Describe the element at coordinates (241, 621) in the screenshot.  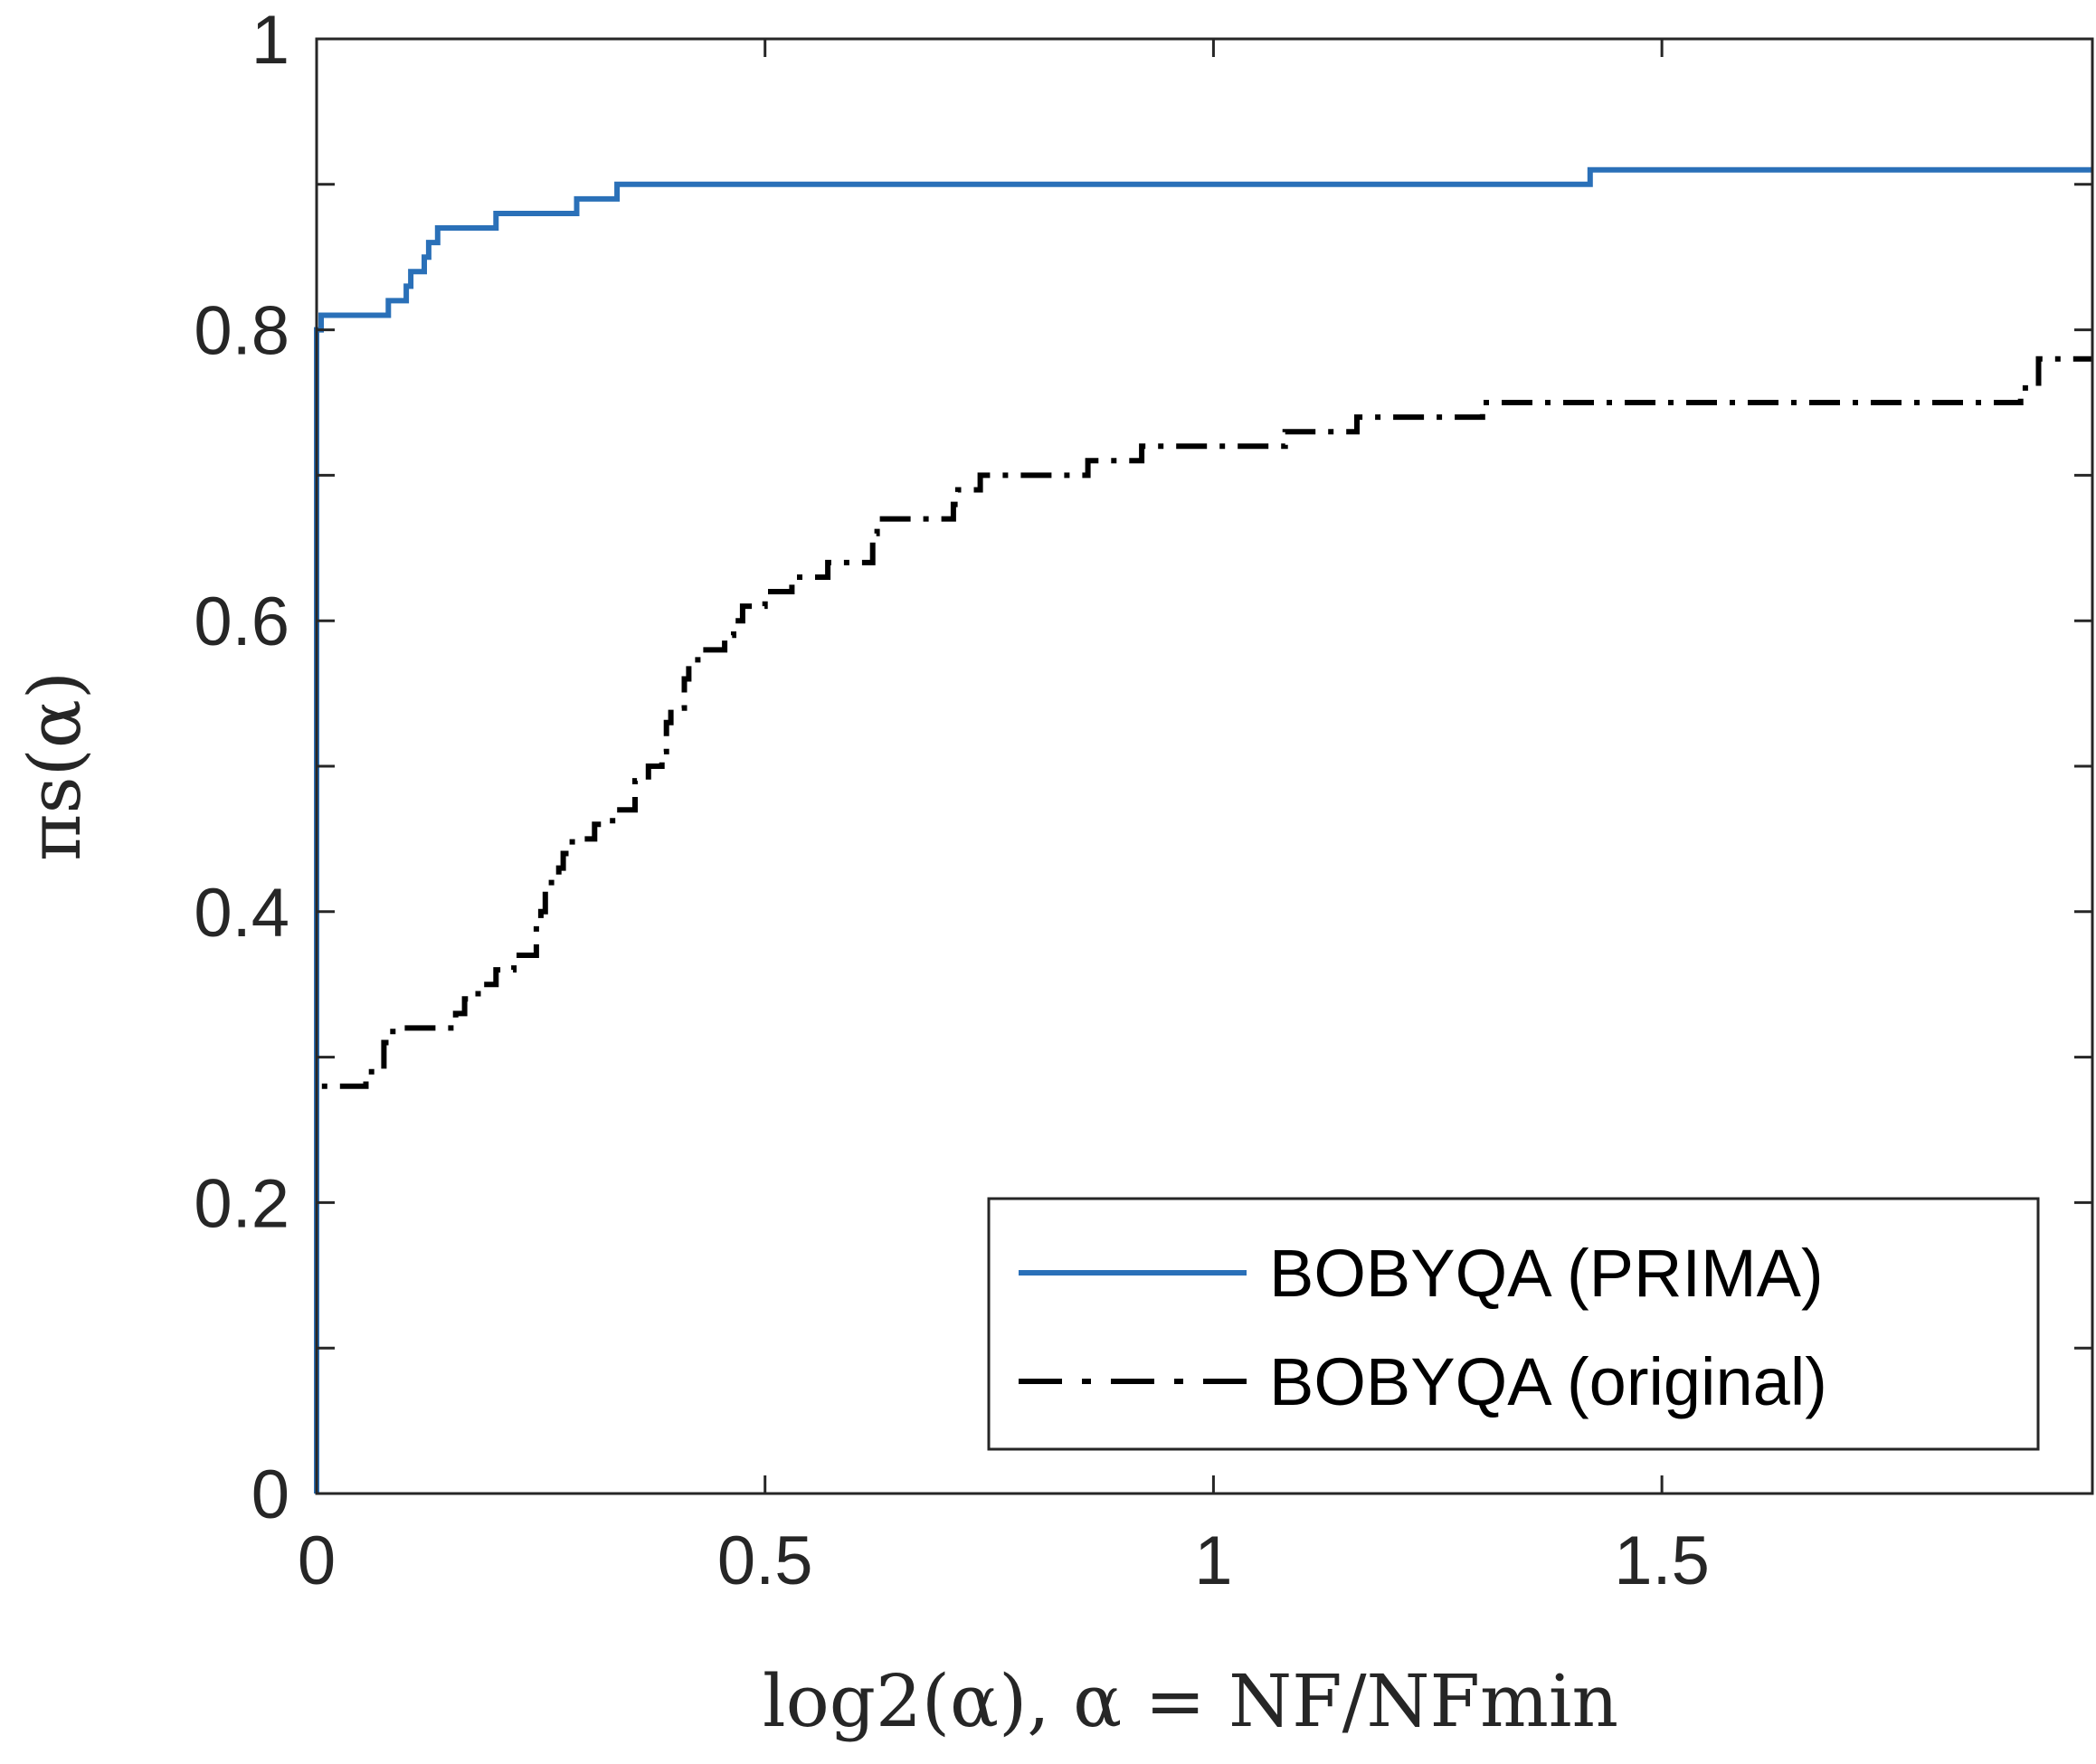
I see `y-tick-label: 0.6` at that location.